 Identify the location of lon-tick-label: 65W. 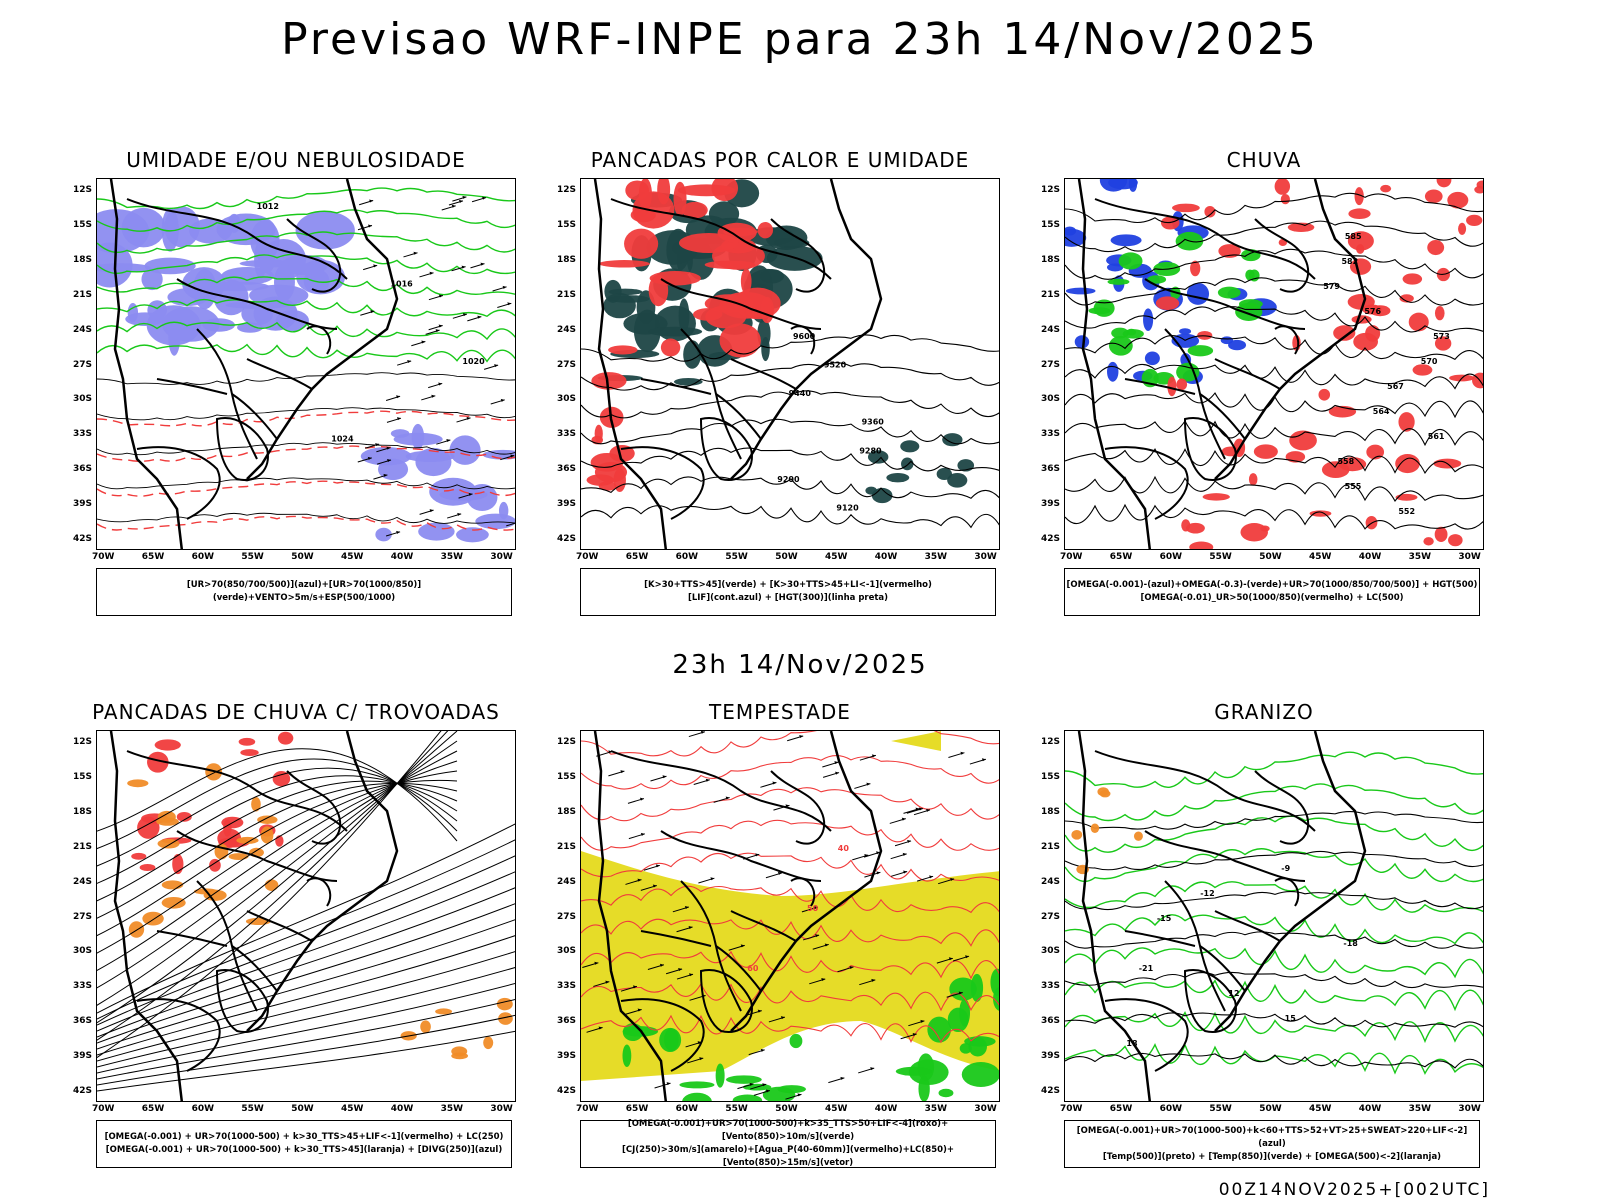
(637, 1109).